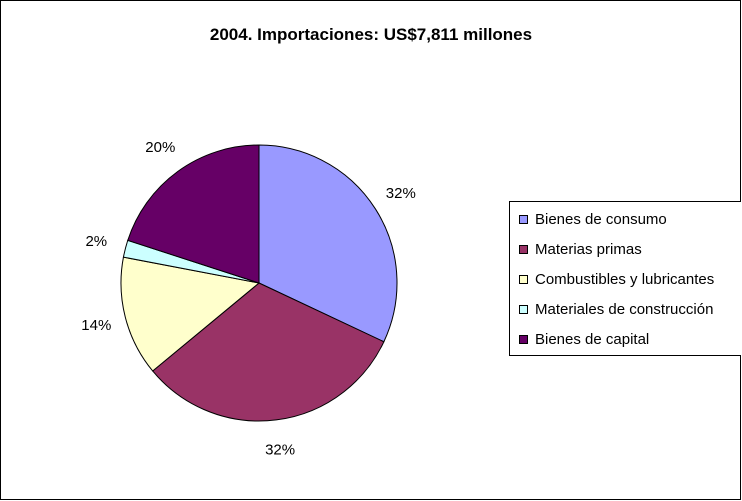  Describe the element at coordinates (96, 325) in the screenshot. I see `pie-data-label-2: 14%` at that location.